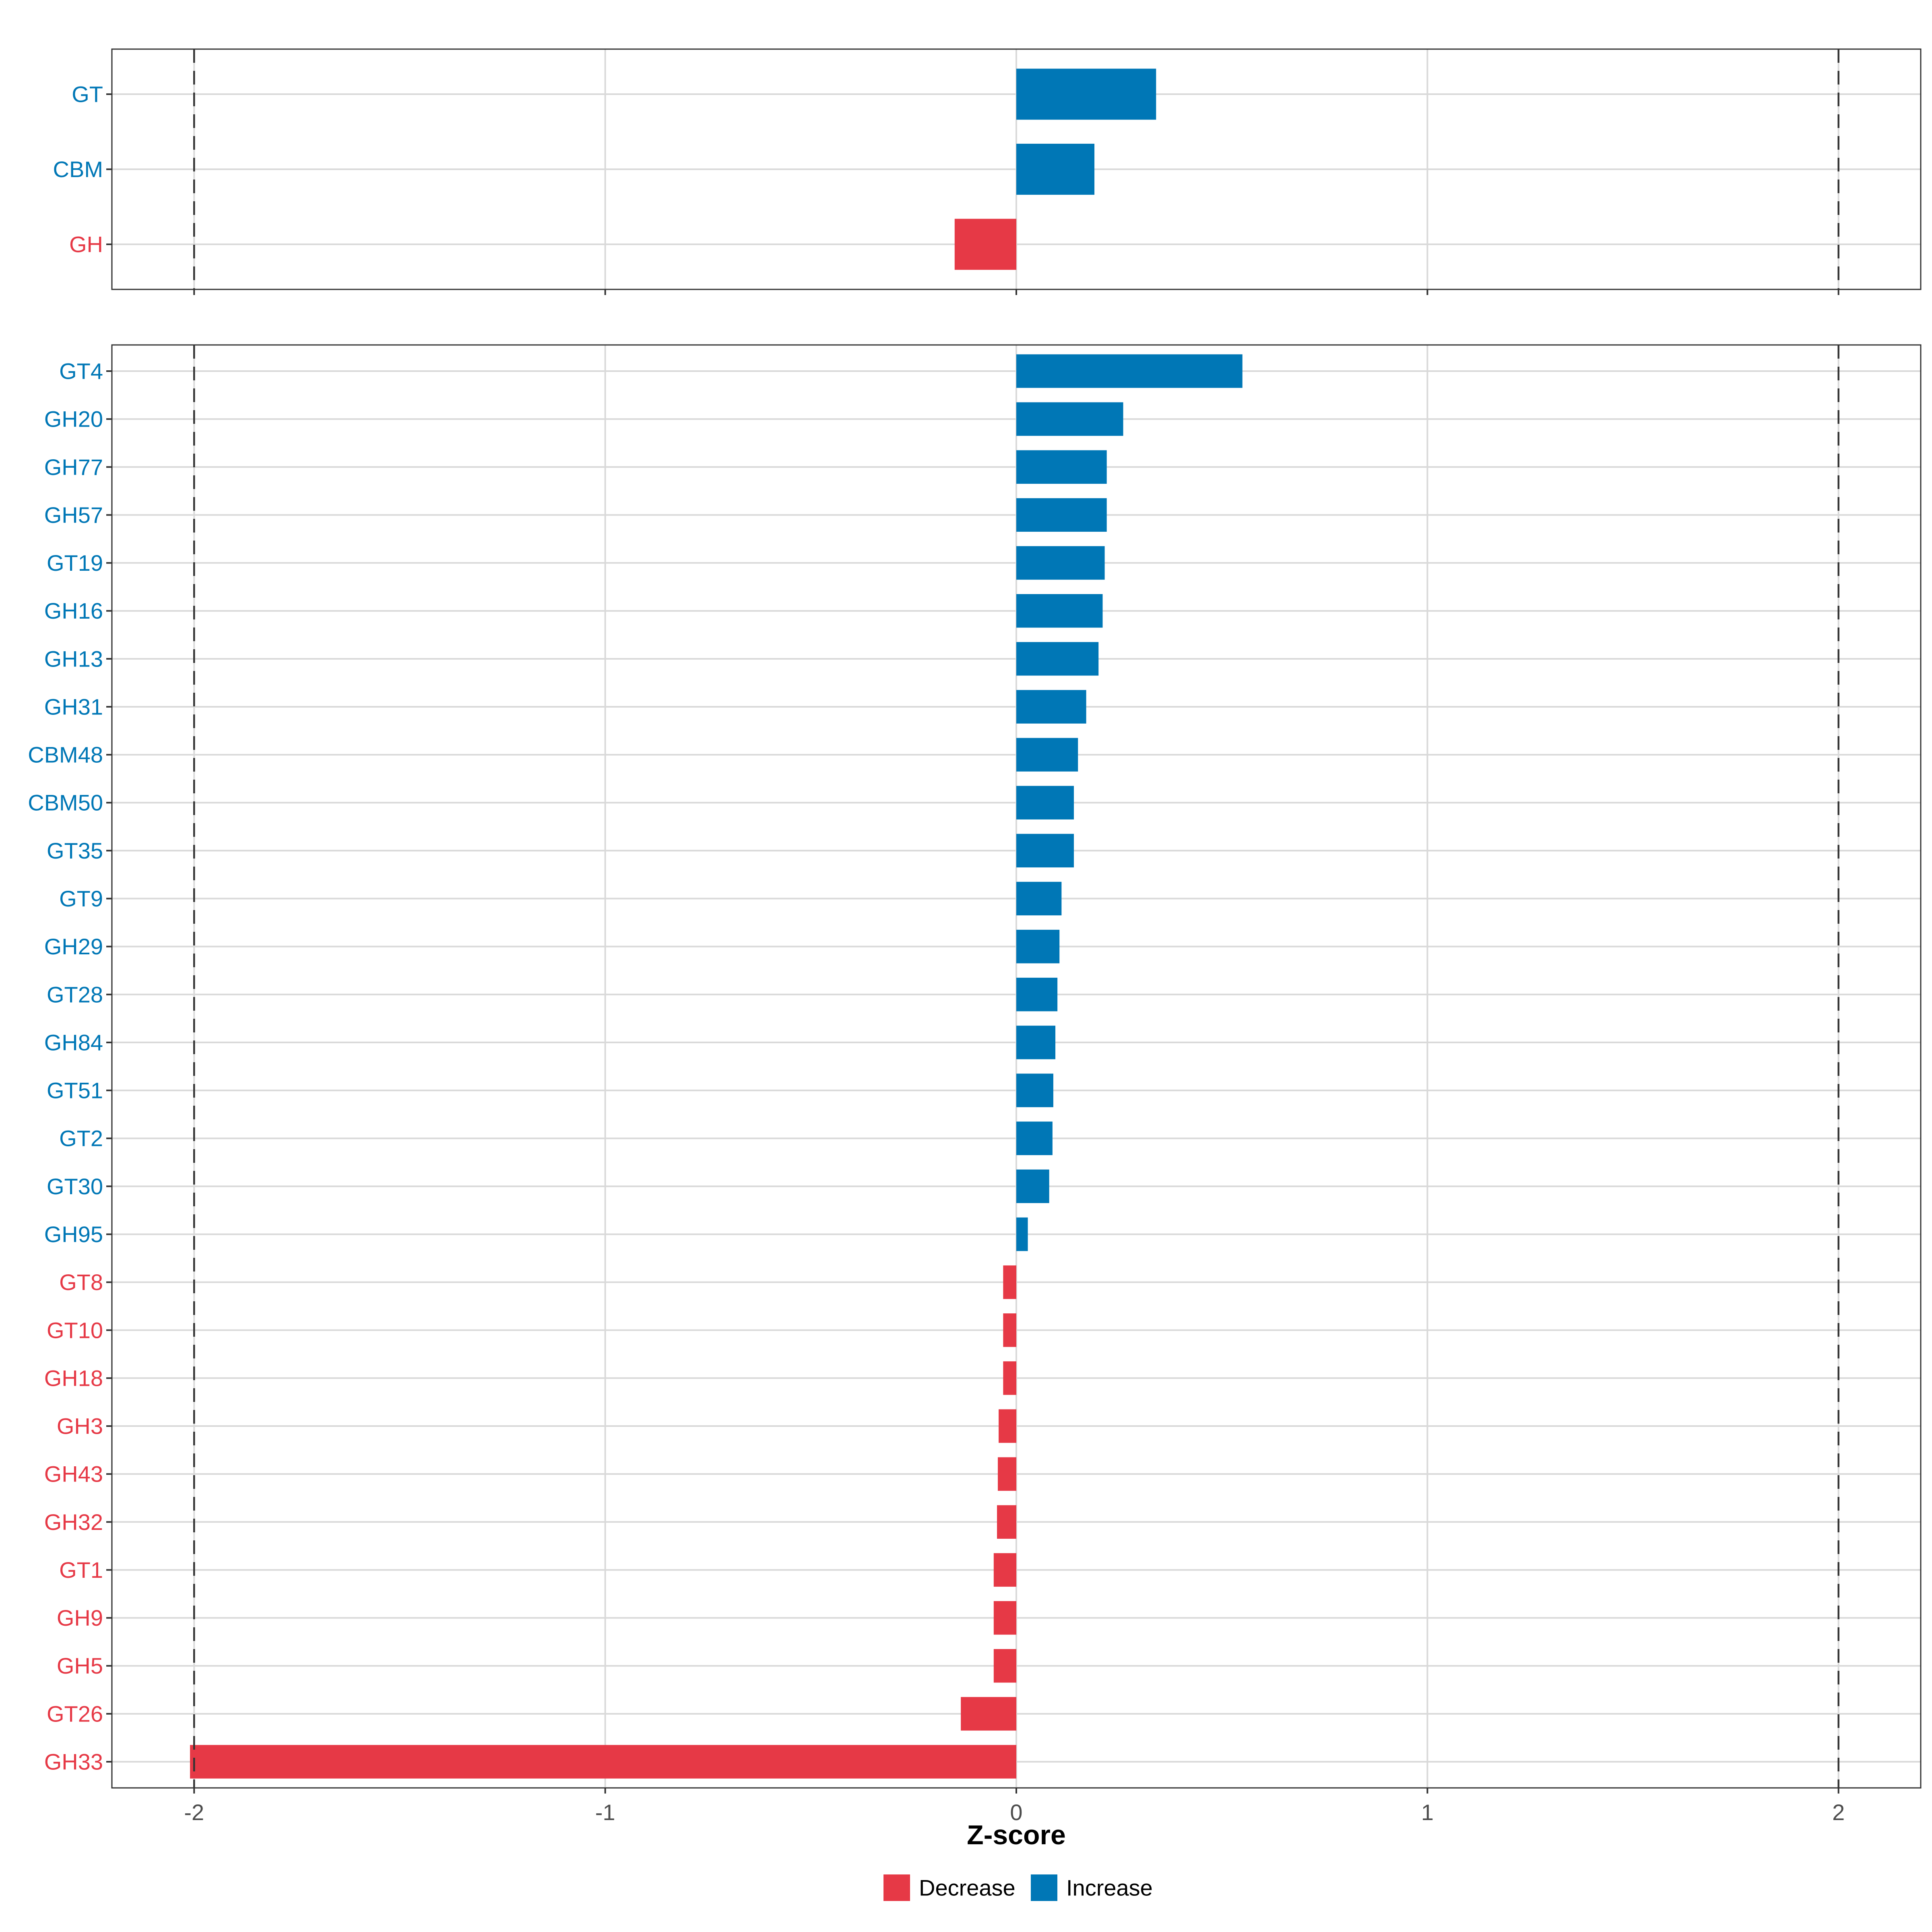 This screenshot has height=1932, width=1932. Describe the element at coordinates (73, 706) in the screenshot. I see `category-label-gh31: GH31` at that location.